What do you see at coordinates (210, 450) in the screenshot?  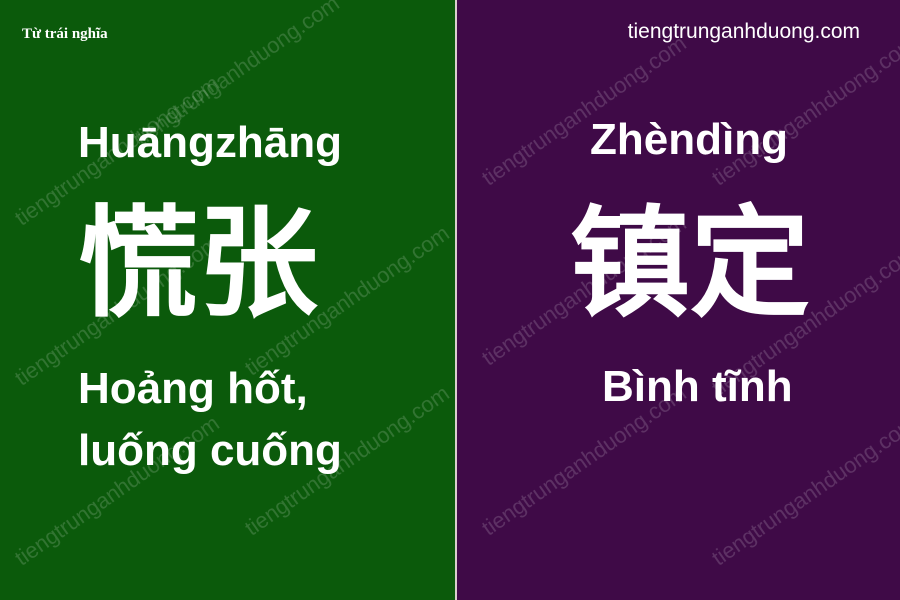 I see `left-meaning-line2: luống cuống` at bounding box center [210, 450].